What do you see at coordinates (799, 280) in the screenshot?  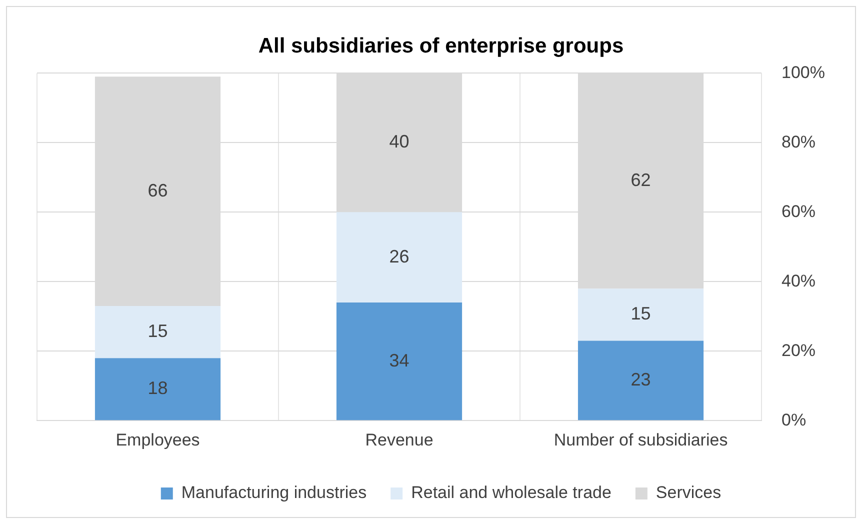 I see `y-tick-label: 40%` at bounding box center [799, 280].